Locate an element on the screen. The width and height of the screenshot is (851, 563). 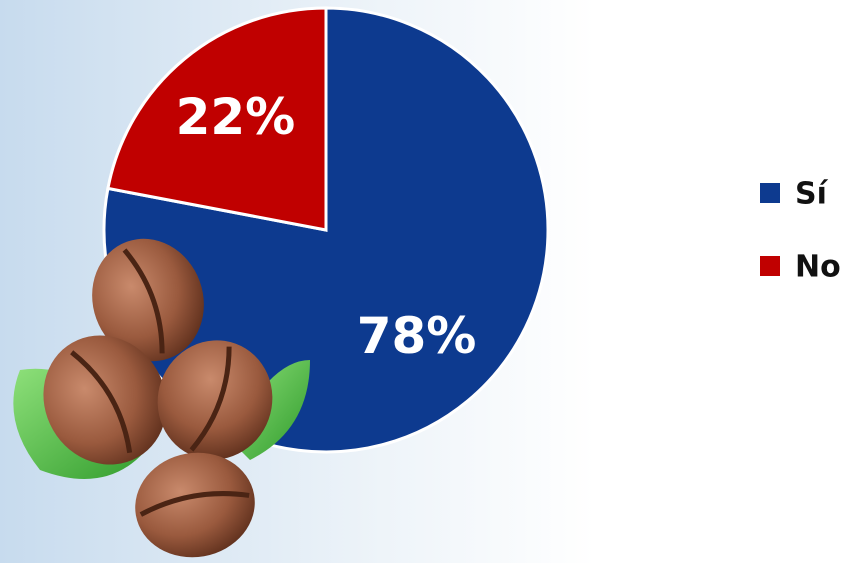
pie-slice is located at coordinates (217, 119).